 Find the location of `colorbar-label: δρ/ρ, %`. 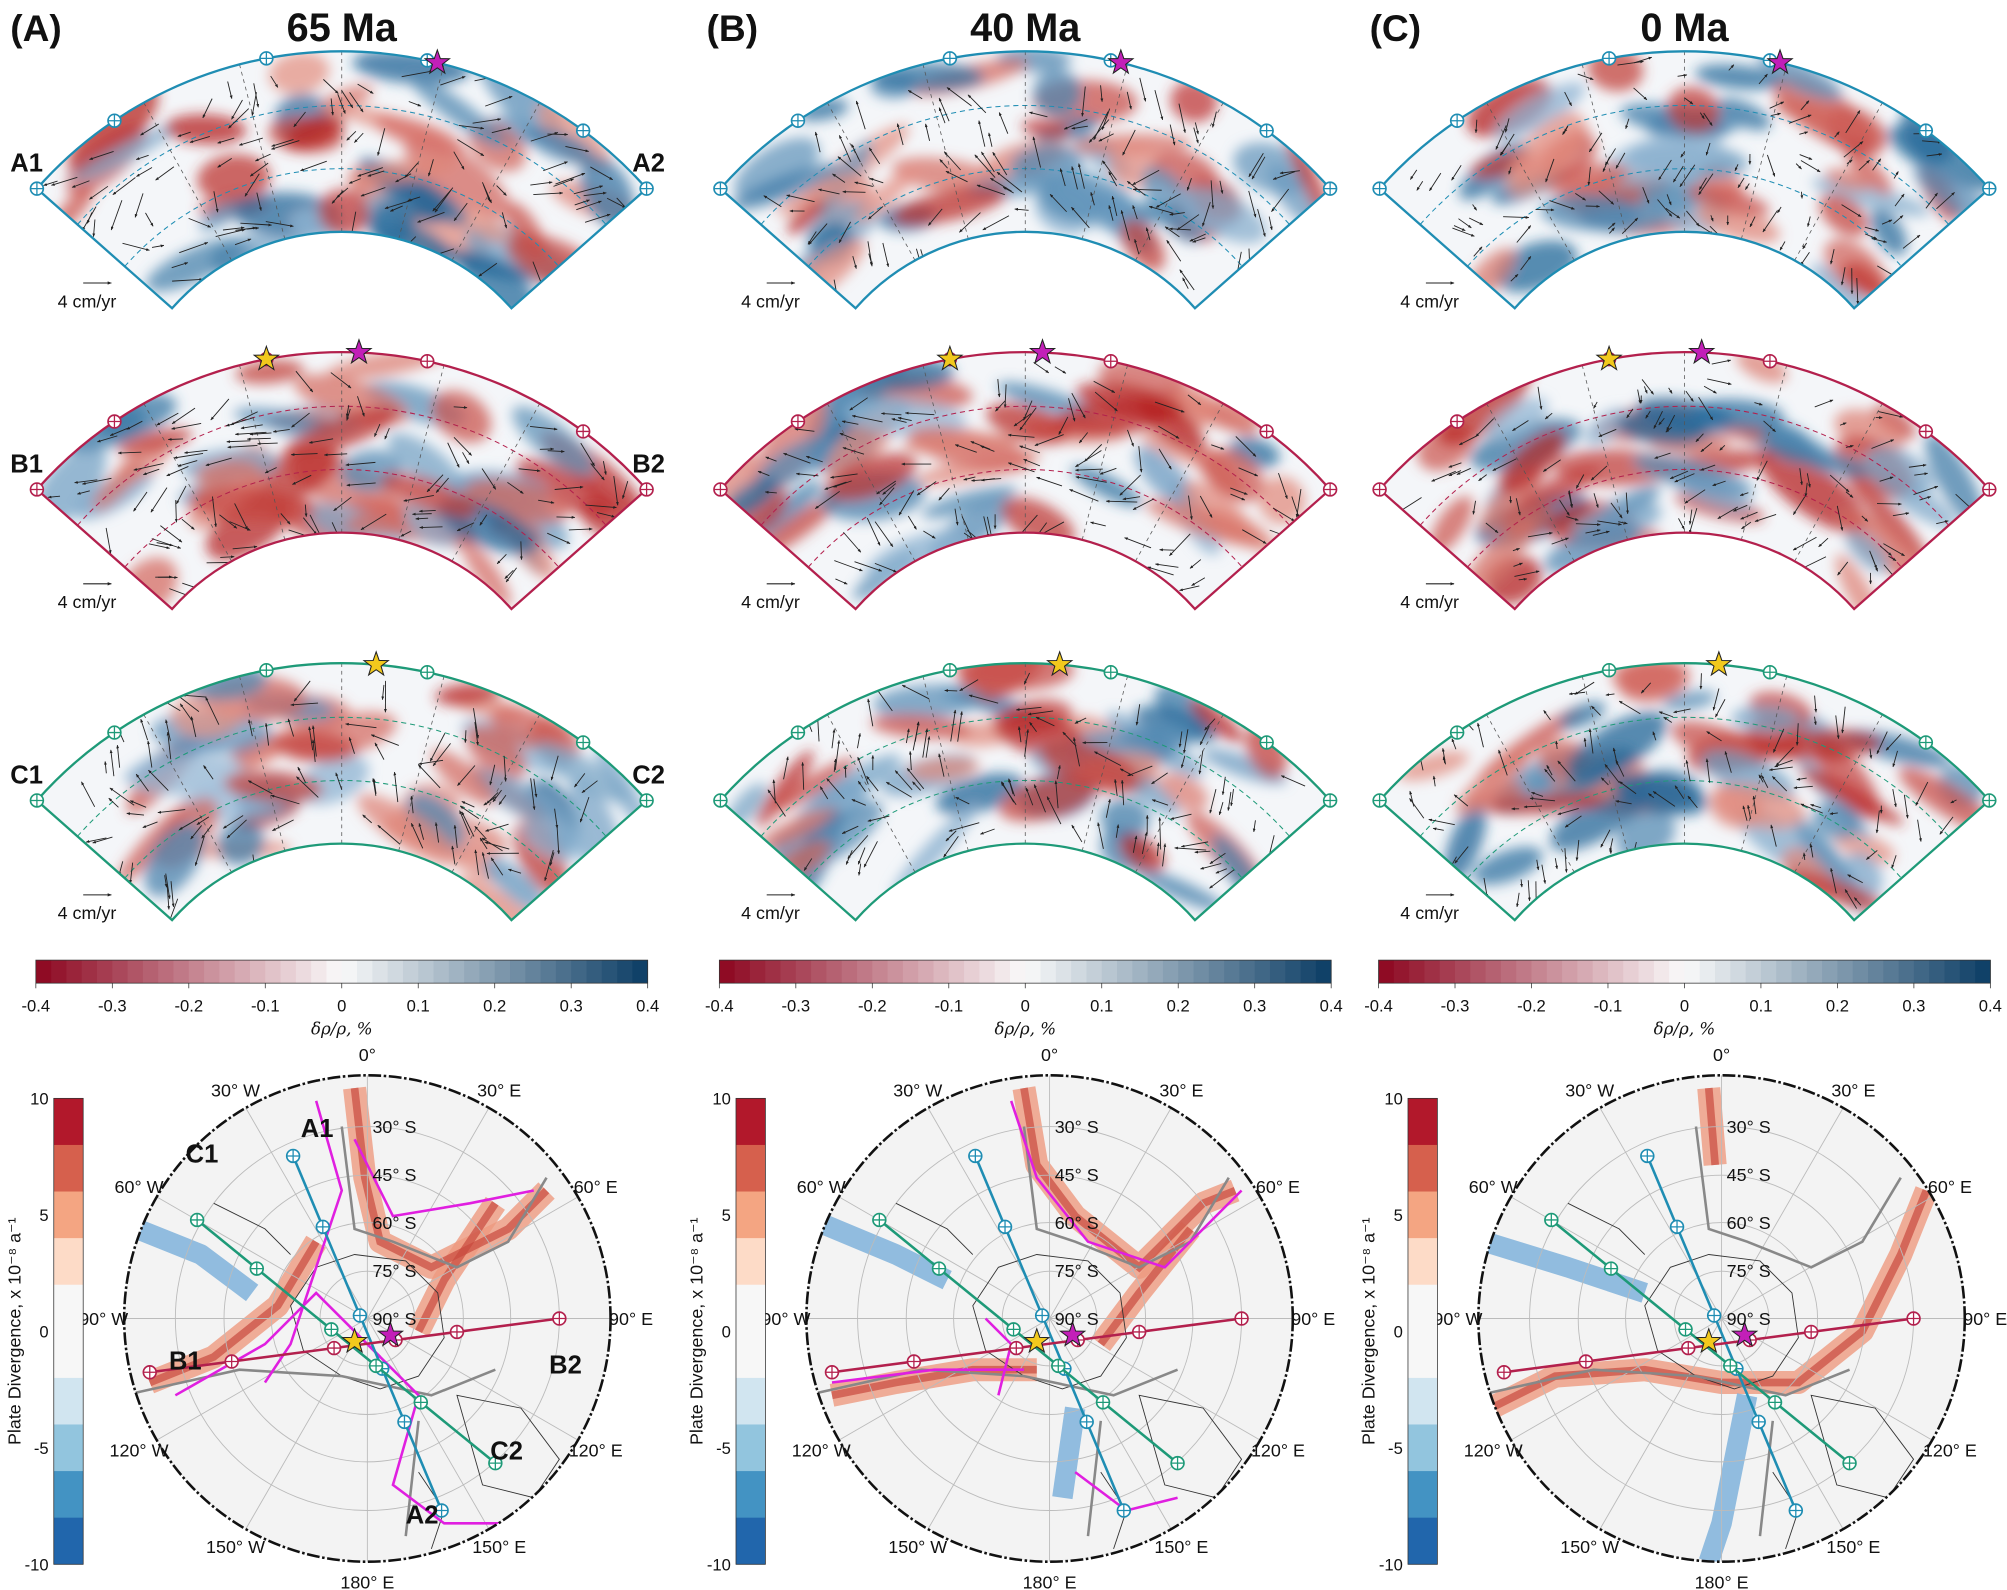

colorbar-label: δρ/ρ, % is located at coordinates (342, 1028).